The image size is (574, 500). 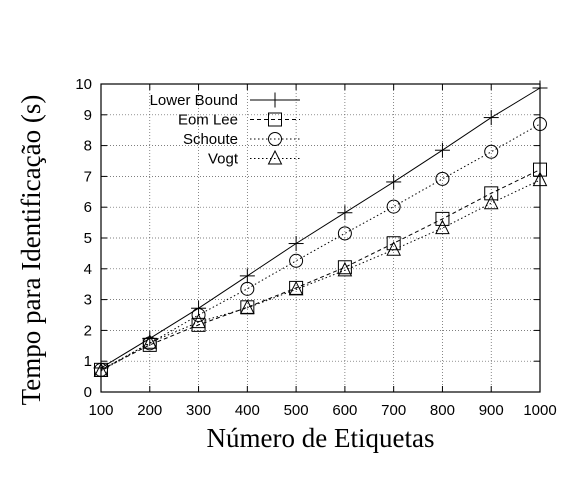 What do you see at coordinates (88, 392) in the screenshot?
I see `y-tick-label: 0` at bounding box center [88, 392].